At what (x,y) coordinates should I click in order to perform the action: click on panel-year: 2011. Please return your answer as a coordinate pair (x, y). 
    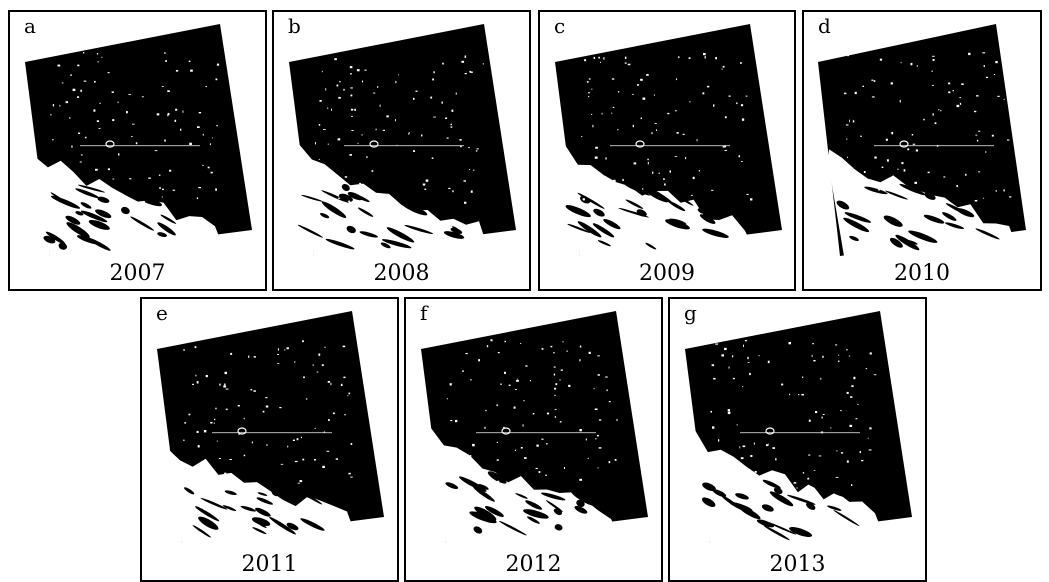
    Looking at the image, I should click on (269, 564).